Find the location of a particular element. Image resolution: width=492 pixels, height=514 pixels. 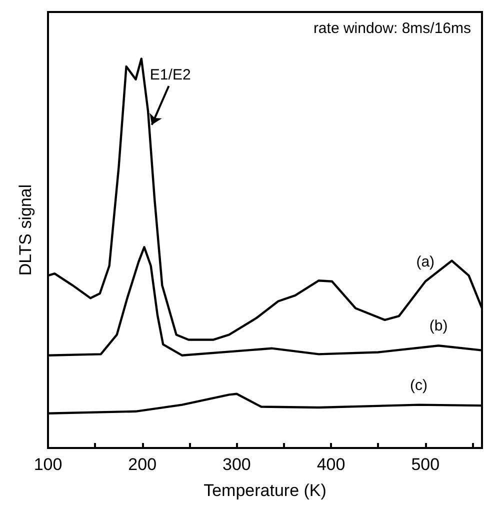

series-label: (a) is located at coordinates (425, 261).